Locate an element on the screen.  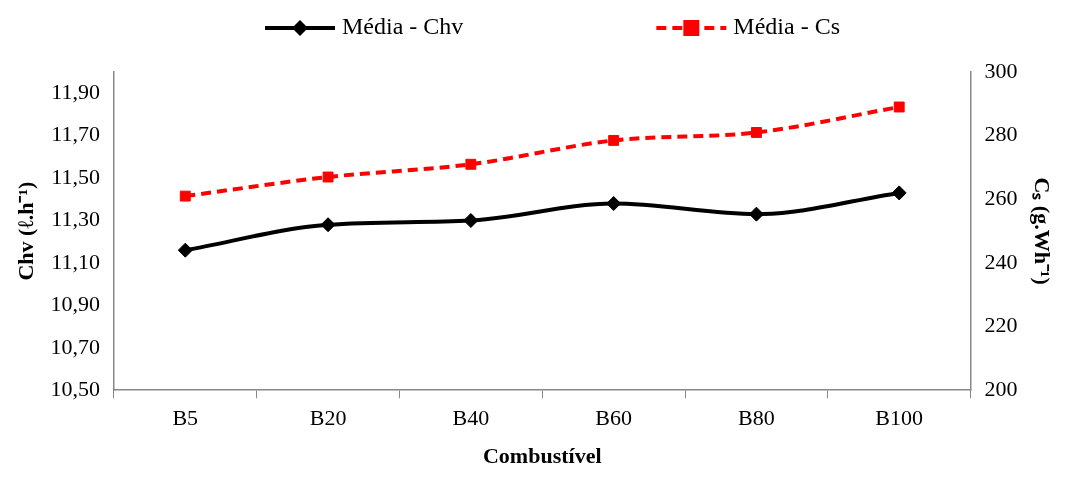
y2-tick-label: 240 is located at coordinates (1001, 261).